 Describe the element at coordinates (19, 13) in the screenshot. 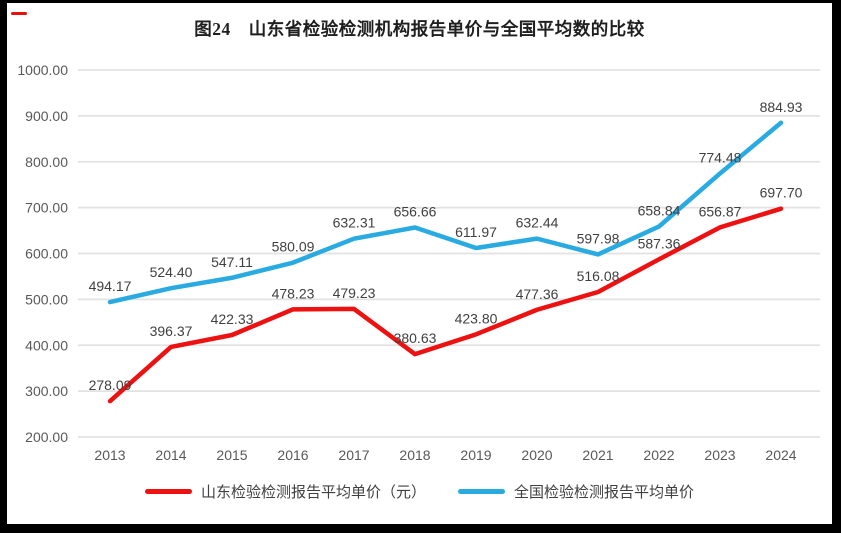

I see `corner-red-mark` at that location.